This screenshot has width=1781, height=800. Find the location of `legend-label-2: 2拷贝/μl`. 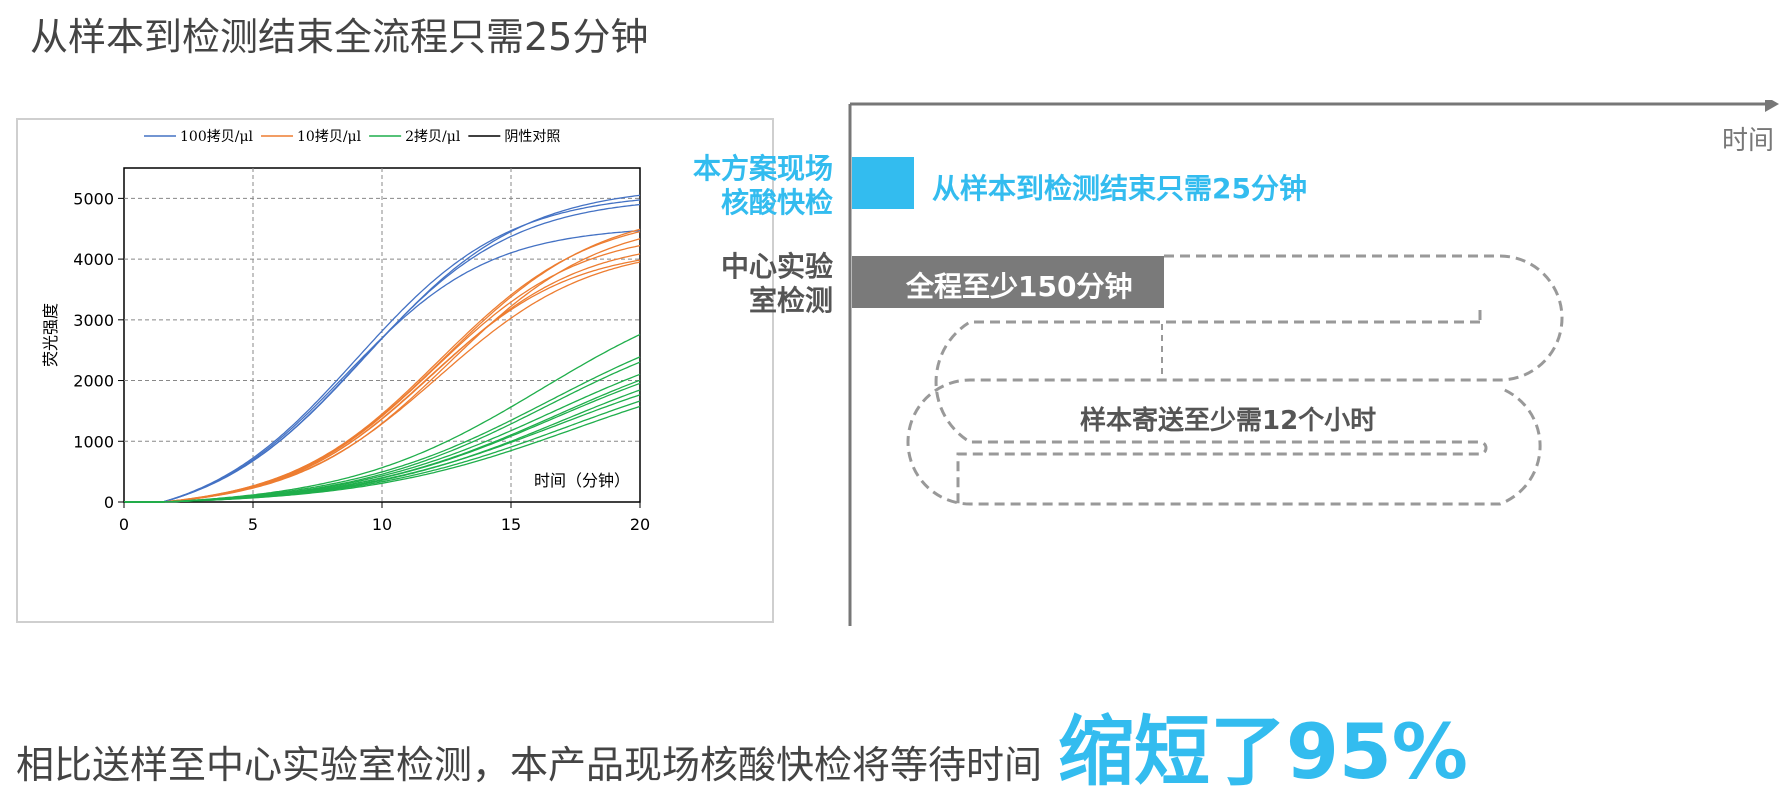

legend-label-2: 2拷贝/μl is located at coordinates (433, 137).